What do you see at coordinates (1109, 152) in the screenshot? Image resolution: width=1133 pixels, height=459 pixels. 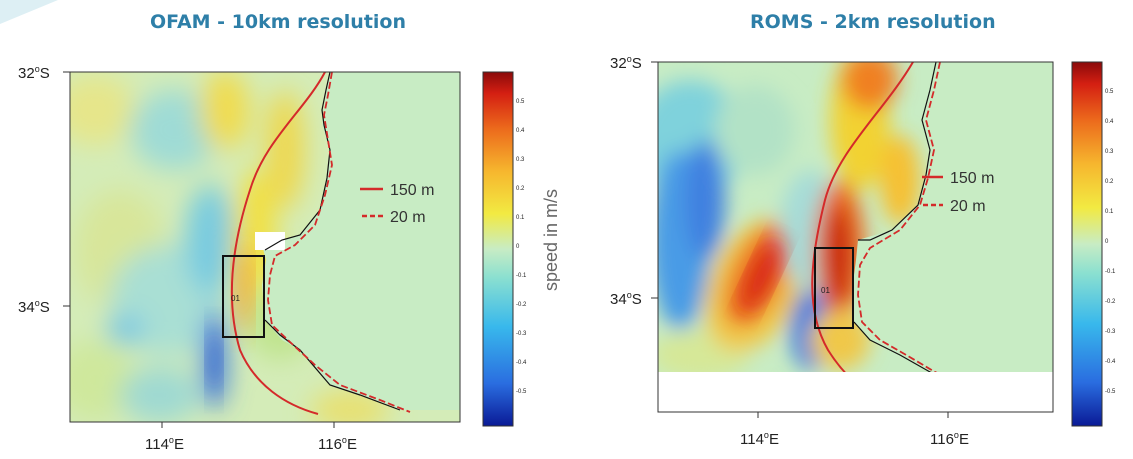 I see `roms-cb-tick: 0.3` at bounding box center [1109, 152].